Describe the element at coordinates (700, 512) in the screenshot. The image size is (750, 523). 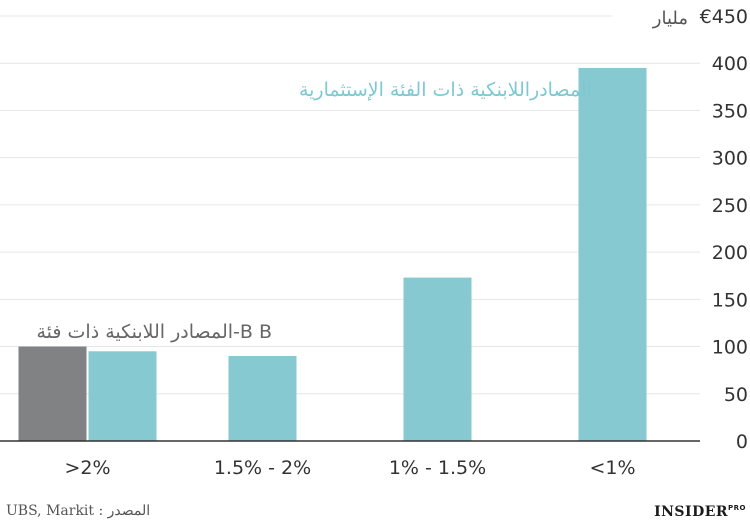
I see `insider-pro-logo: INSIDERPRO` at that location.